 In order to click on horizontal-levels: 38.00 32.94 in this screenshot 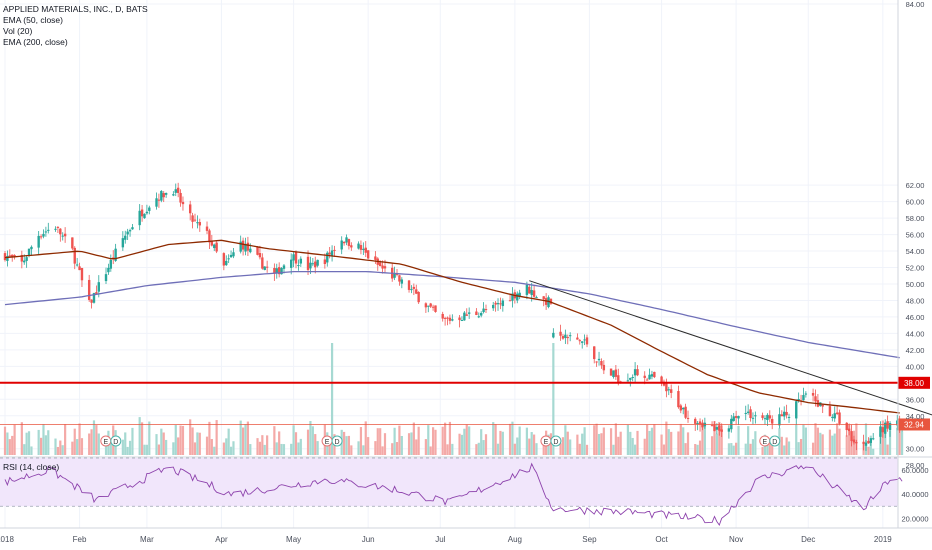, I will do `click(465, 403)`.